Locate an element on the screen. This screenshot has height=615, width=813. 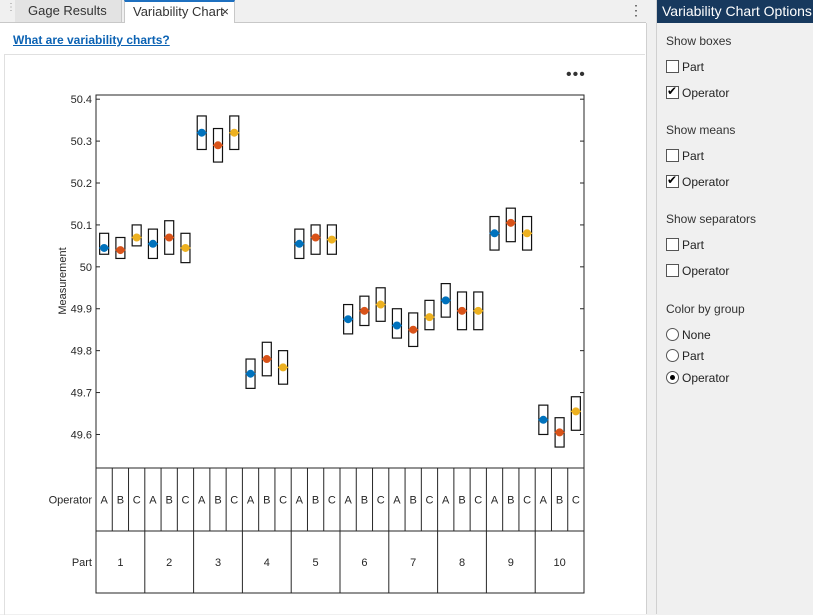
axes-toolbar-icon: ••• is located at coordinates (576, 74).